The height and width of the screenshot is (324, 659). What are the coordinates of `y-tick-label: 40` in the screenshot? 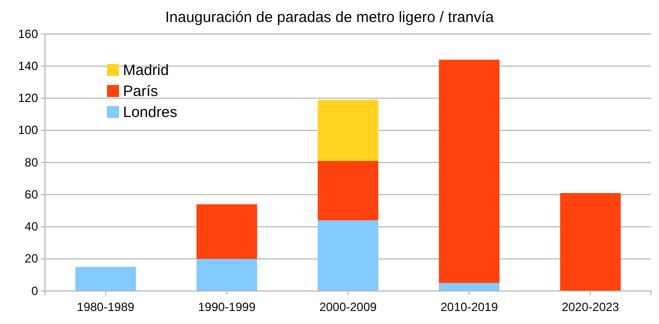 It's located at (31, 227).